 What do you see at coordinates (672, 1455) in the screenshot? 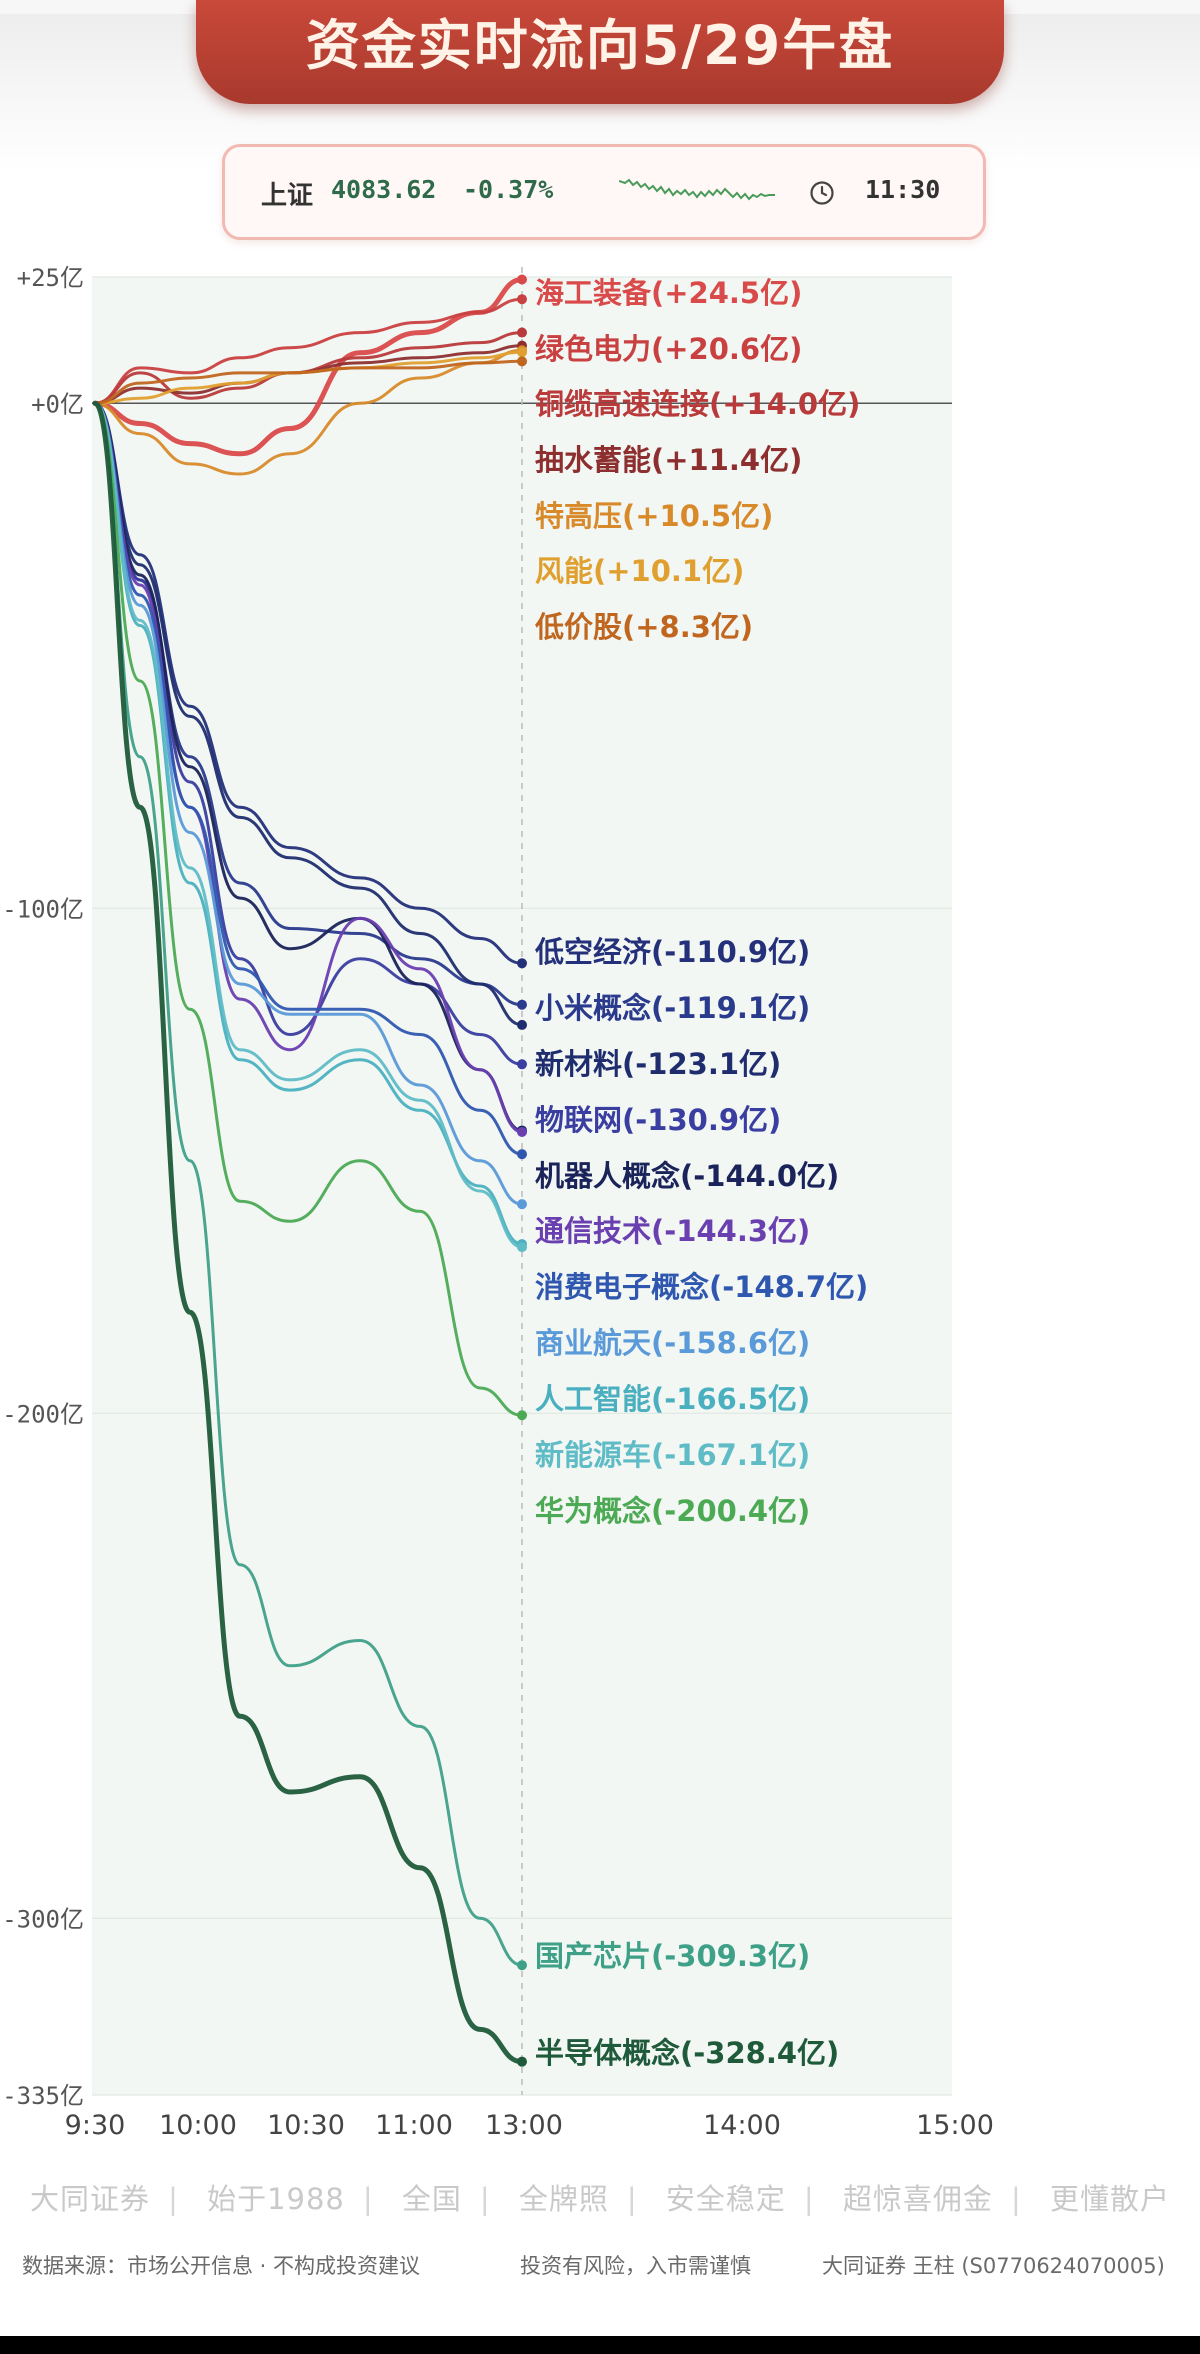
I see `series-label: 新能源车(-167.1亿)` at bounding box center [672, 1455].